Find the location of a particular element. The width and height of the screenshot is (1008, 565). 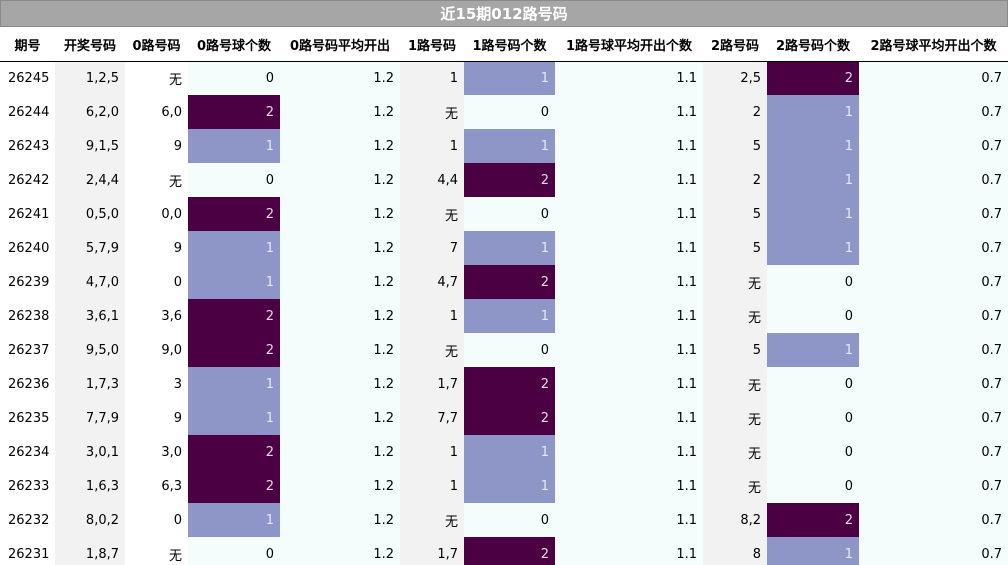

issue-cell: 26235 is located at coordinates (29, 418).